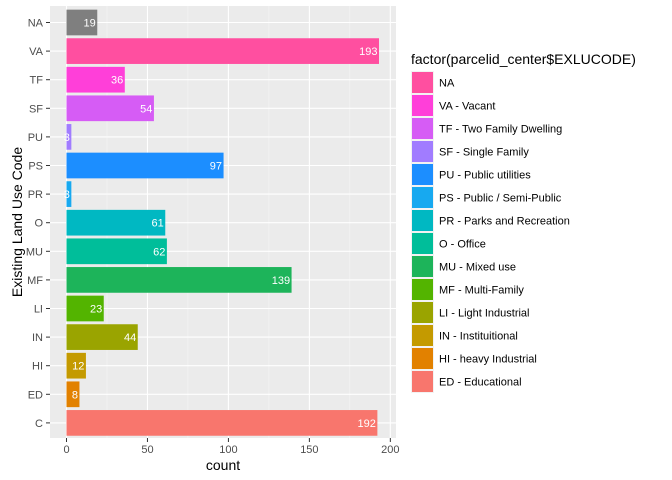 This screenshot has height=480, width=672. Describe the element at coordinates (281, 281) in the screenshot. I see `bar-label-mf: 139` at that location.